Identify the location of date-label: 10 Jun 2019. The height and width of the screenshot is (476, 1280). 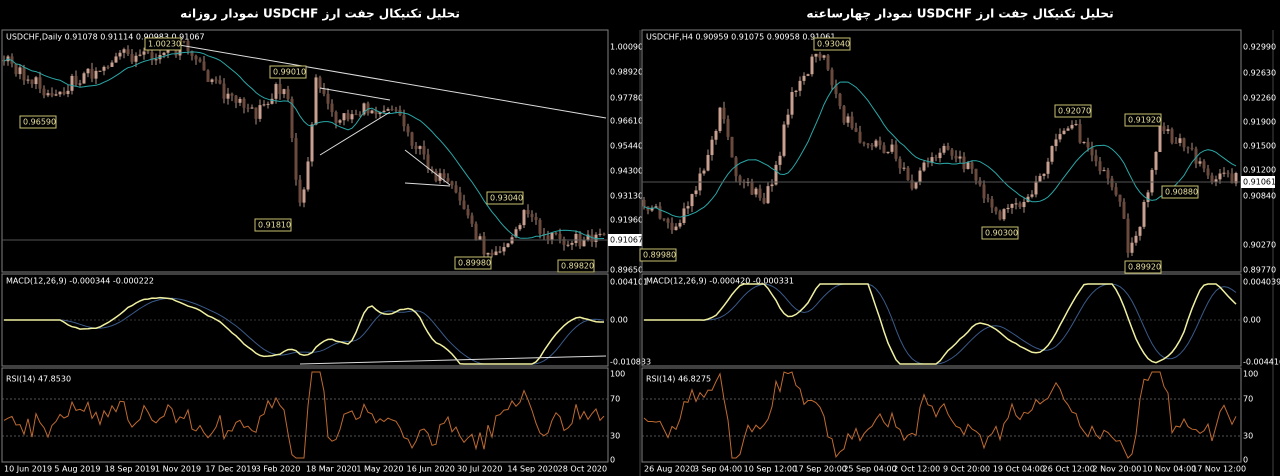
(28, 469).